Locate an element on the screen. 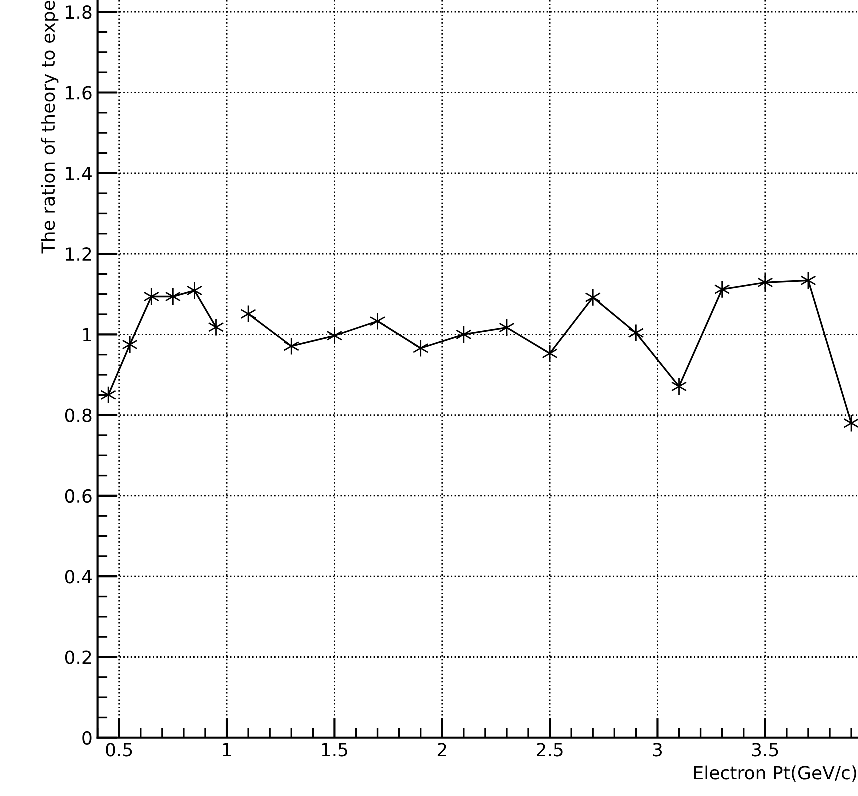  x-tick-label: 1.5 is located at coordinates (335, 750).